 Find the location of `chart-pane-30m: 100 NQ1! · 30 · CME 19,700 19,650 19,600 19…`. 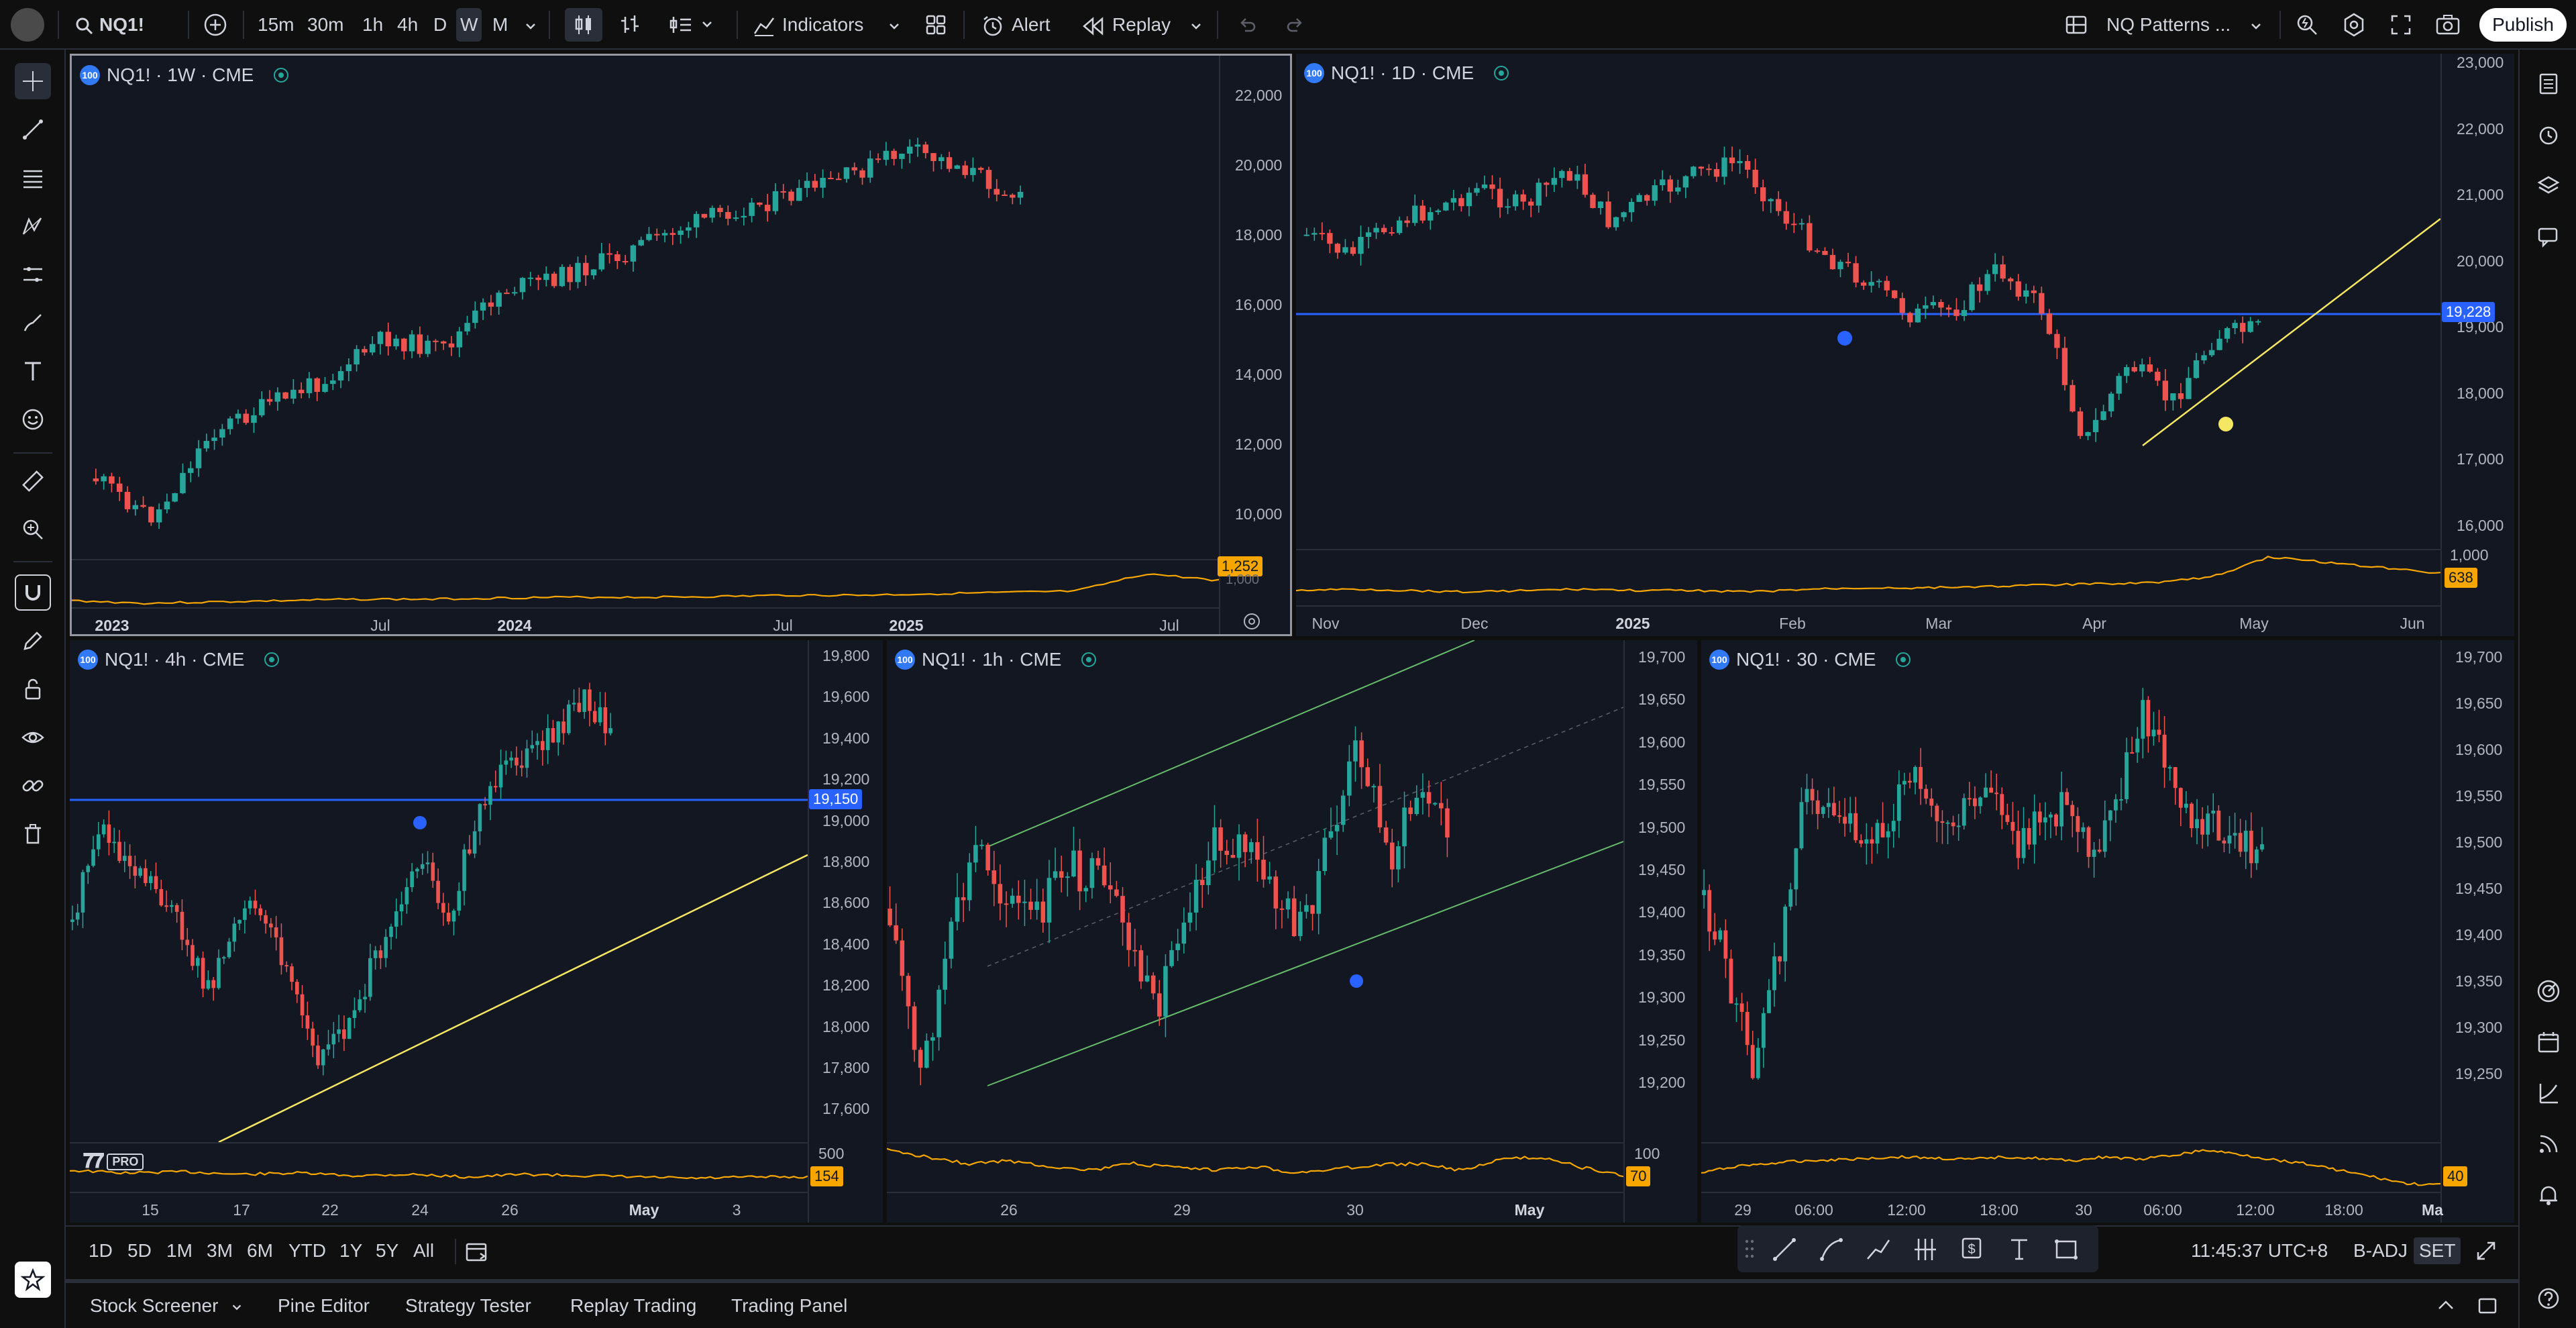

chart-pane-30m: 100 NQ1! · 30 · CME 19,700 19,650 19,600 19… is located at coordinates (2107, 931).